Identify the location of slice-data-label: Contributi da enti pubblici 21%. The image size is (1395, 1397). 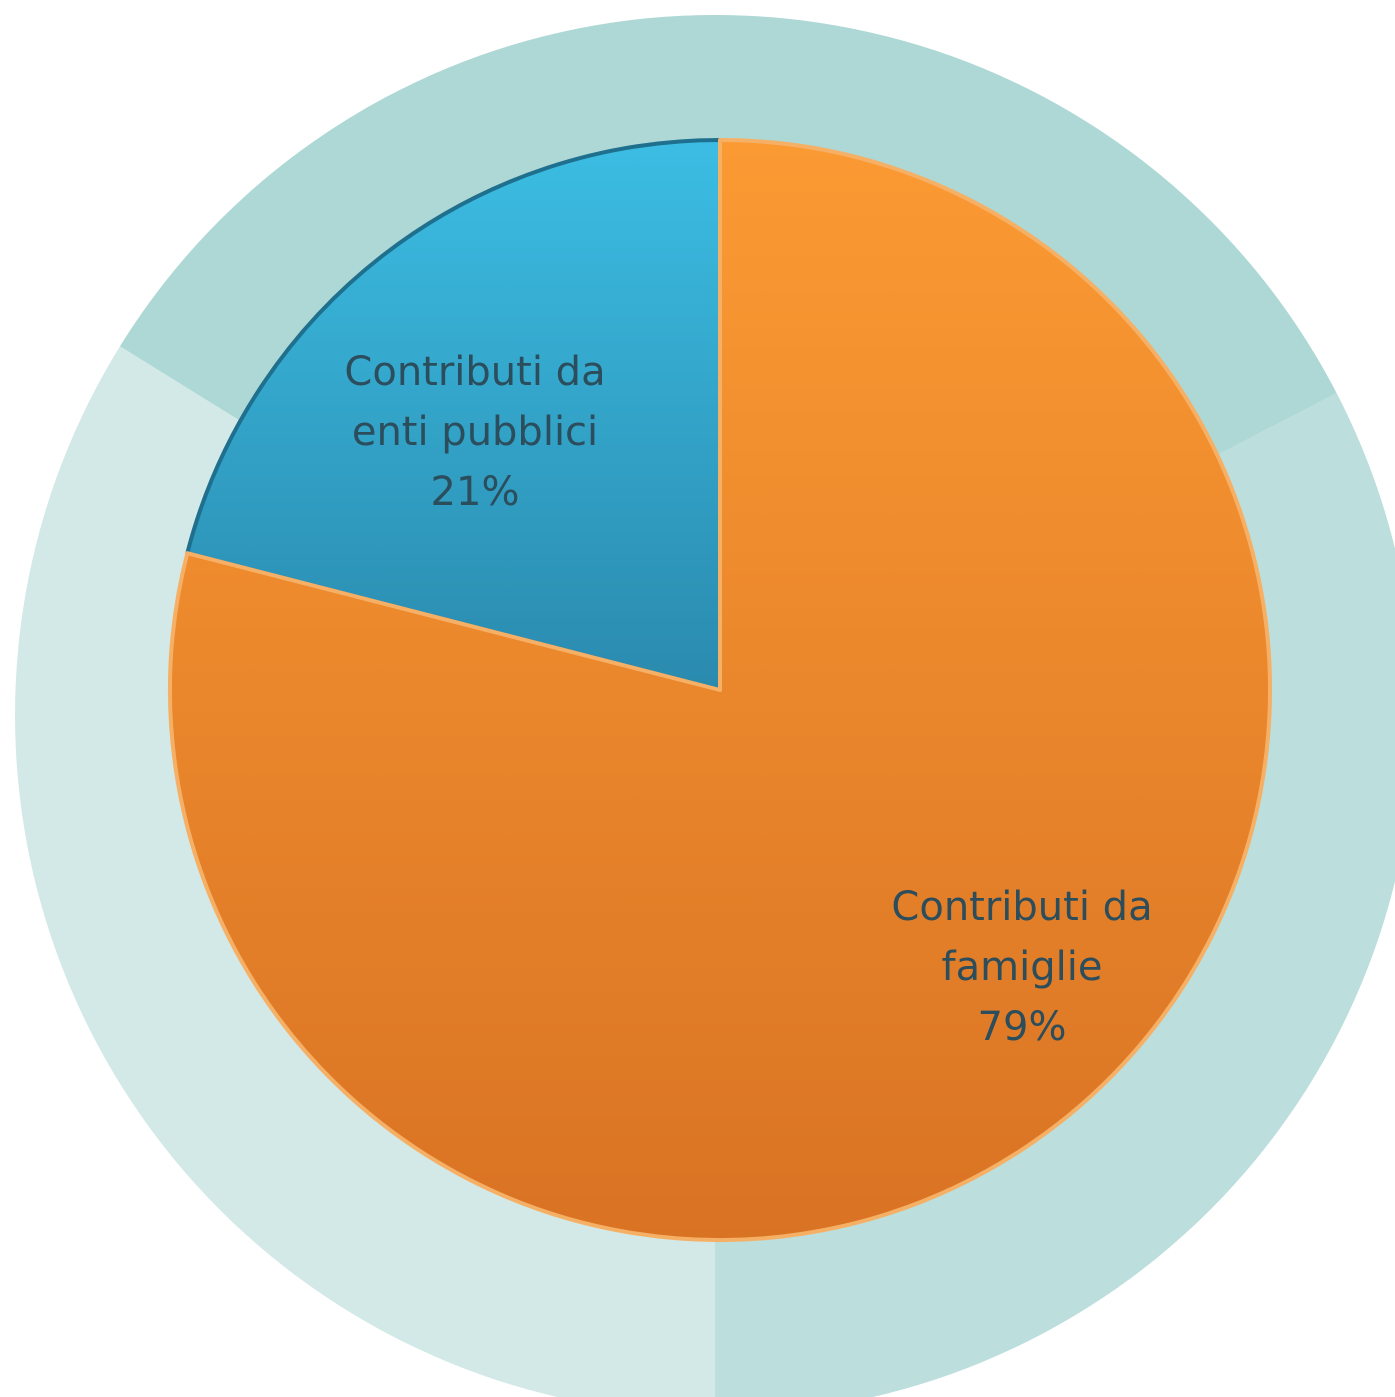
(474, 432).